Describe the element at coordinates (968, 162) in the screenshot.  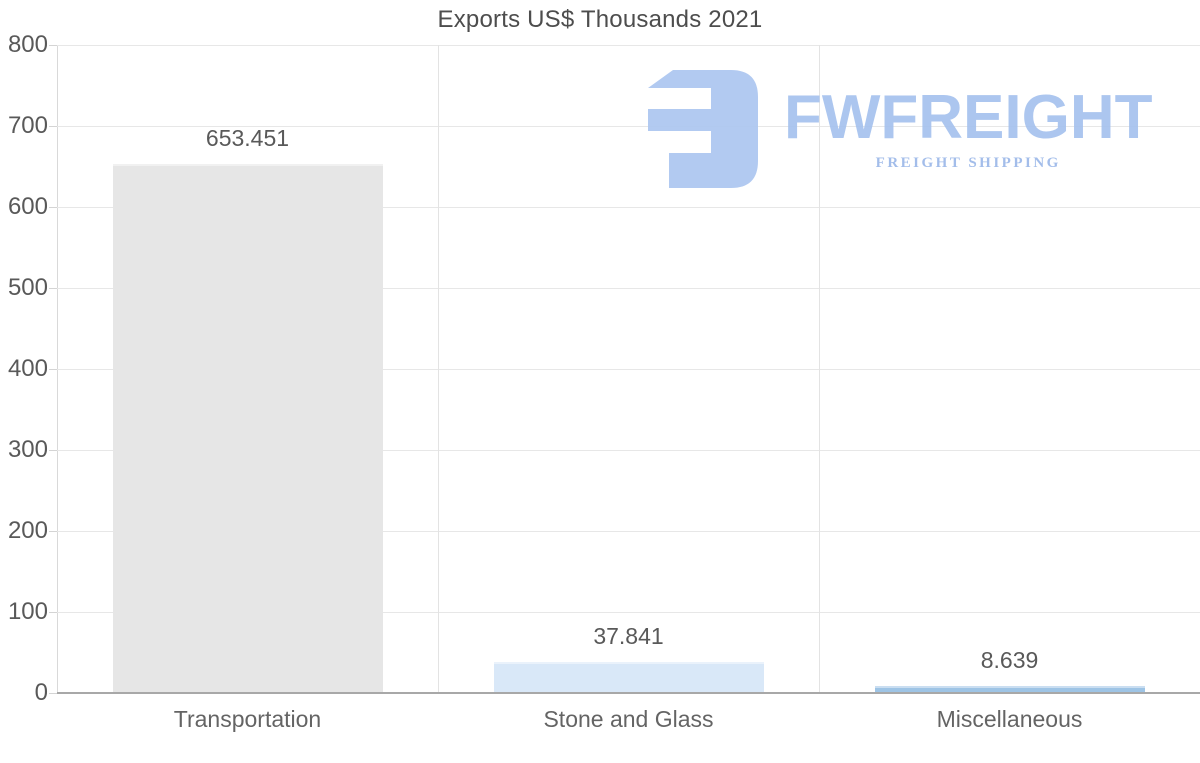
I see `logo-tagline: FREIGHT SHIPPING` at that location.